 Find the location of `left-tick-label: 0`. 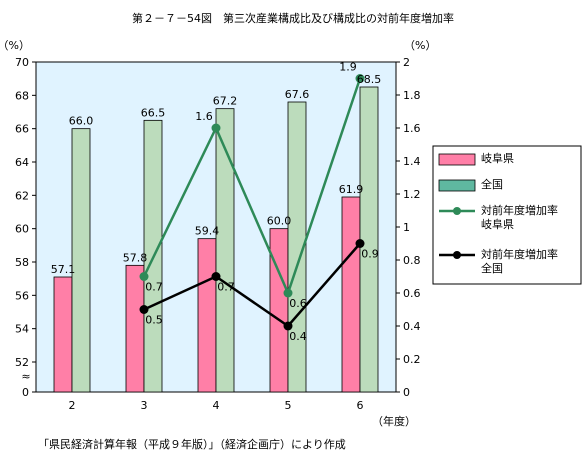

left-tick-label: 0 is located at coordinates (25, 392).